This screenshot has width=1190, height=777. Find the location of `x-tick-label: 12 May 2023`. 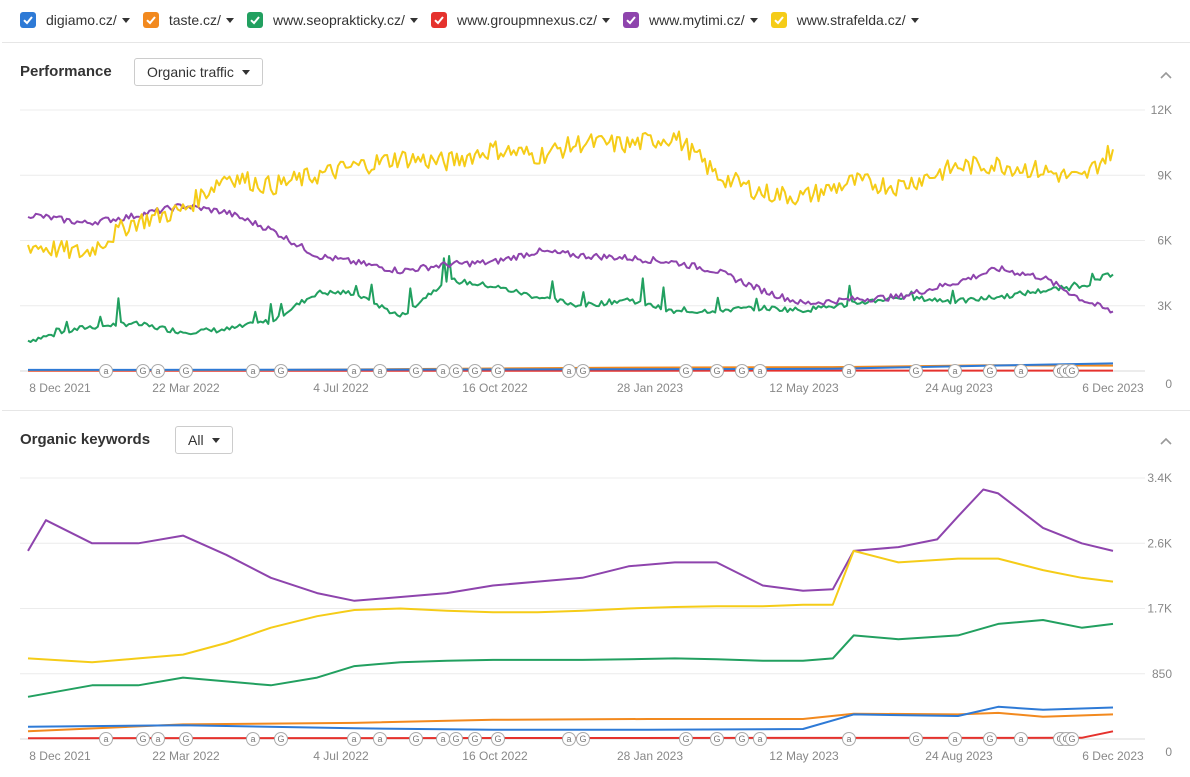

x-tick-label: 12 May 2023 is located at coordinates (804, 756).